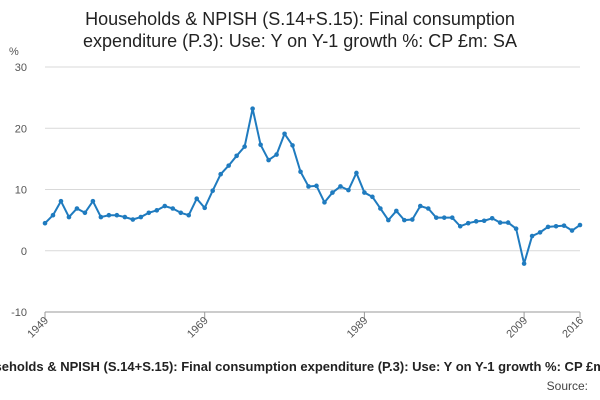  I want to click on y-tick-label: -10, so click(19, 313).